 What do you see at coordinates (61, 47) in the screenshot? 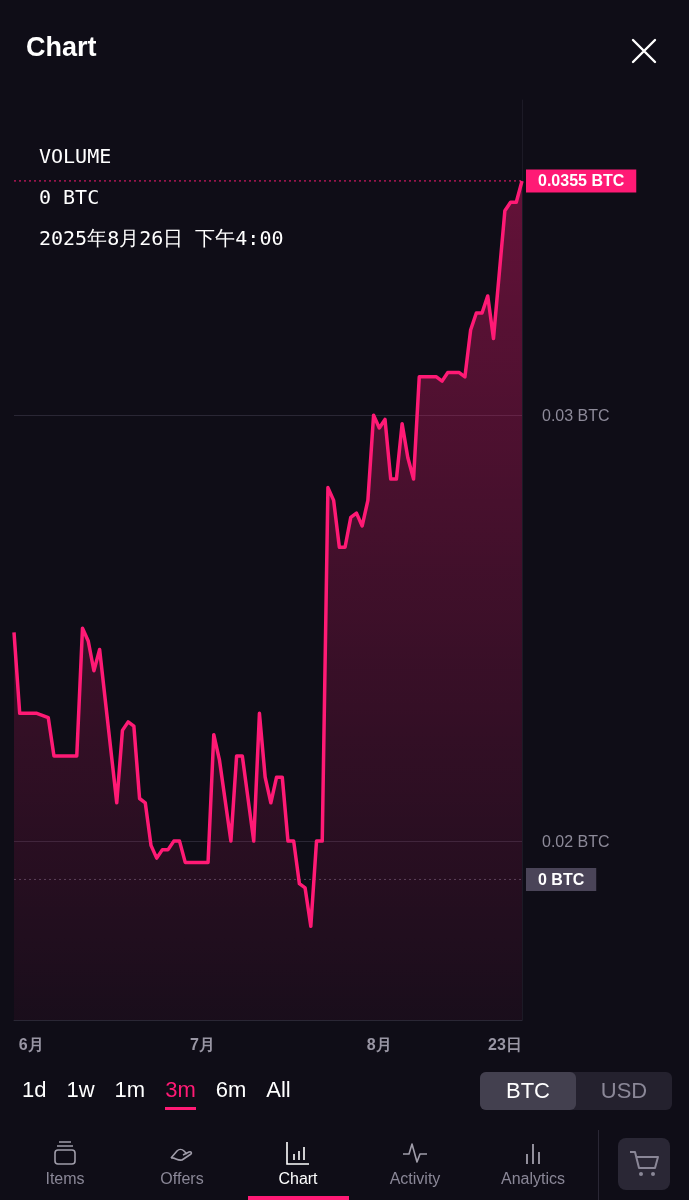
I see `chart-title: Chart` at bounding box center [61, 47].